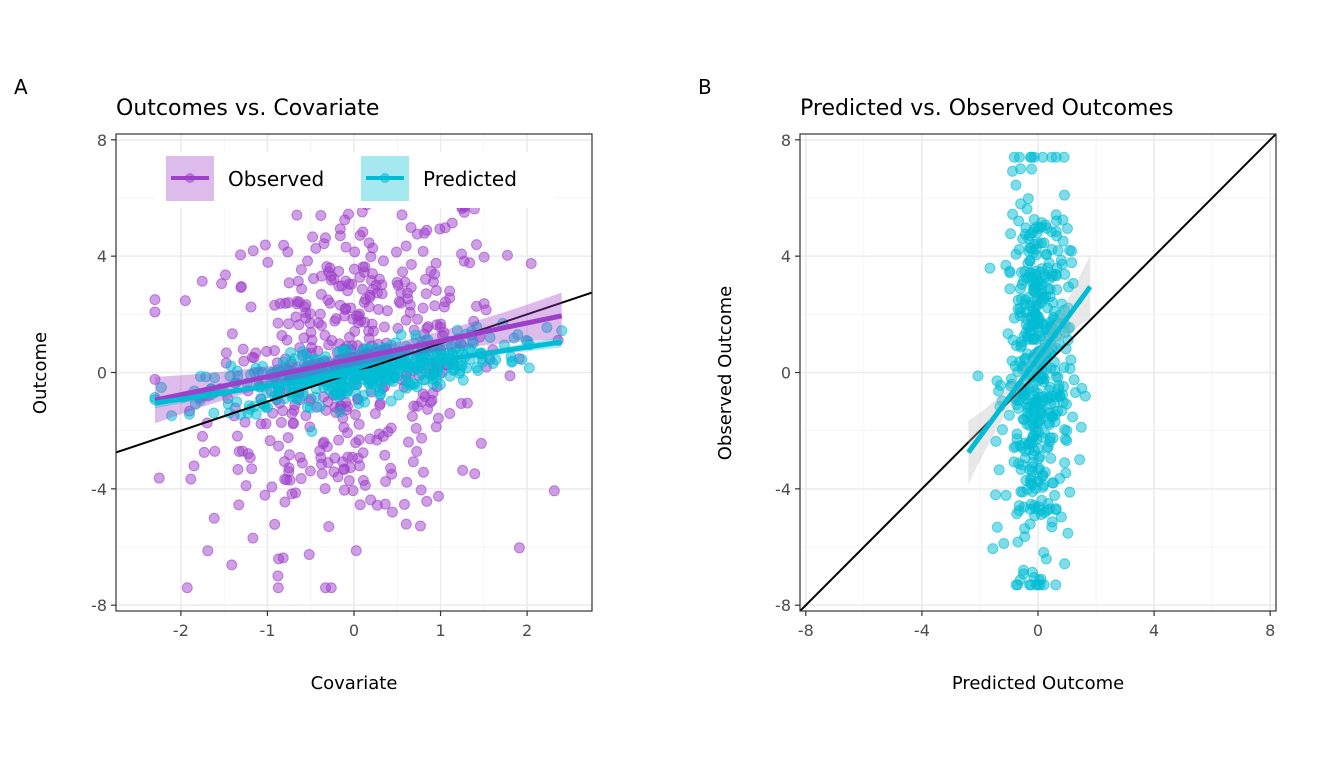 The image size is (1344, 768). I want to click on panel-a-x-tick-label: -1, so click(267, 630).